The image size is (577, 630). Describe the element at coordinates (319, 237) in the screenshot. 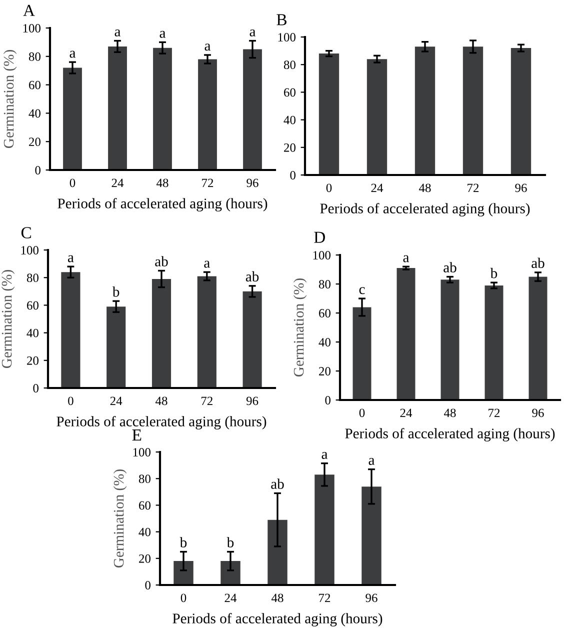

I see `chart-title: D` at that location.